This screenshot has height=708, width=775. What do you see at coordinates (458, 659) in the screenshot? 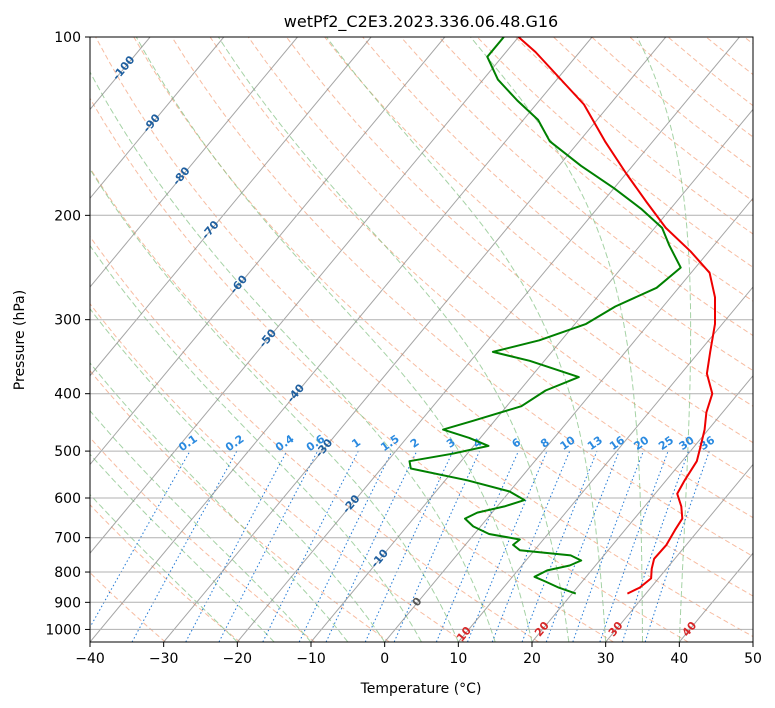
I see `x-tick-label: 10` at bounding box center [458, 659].